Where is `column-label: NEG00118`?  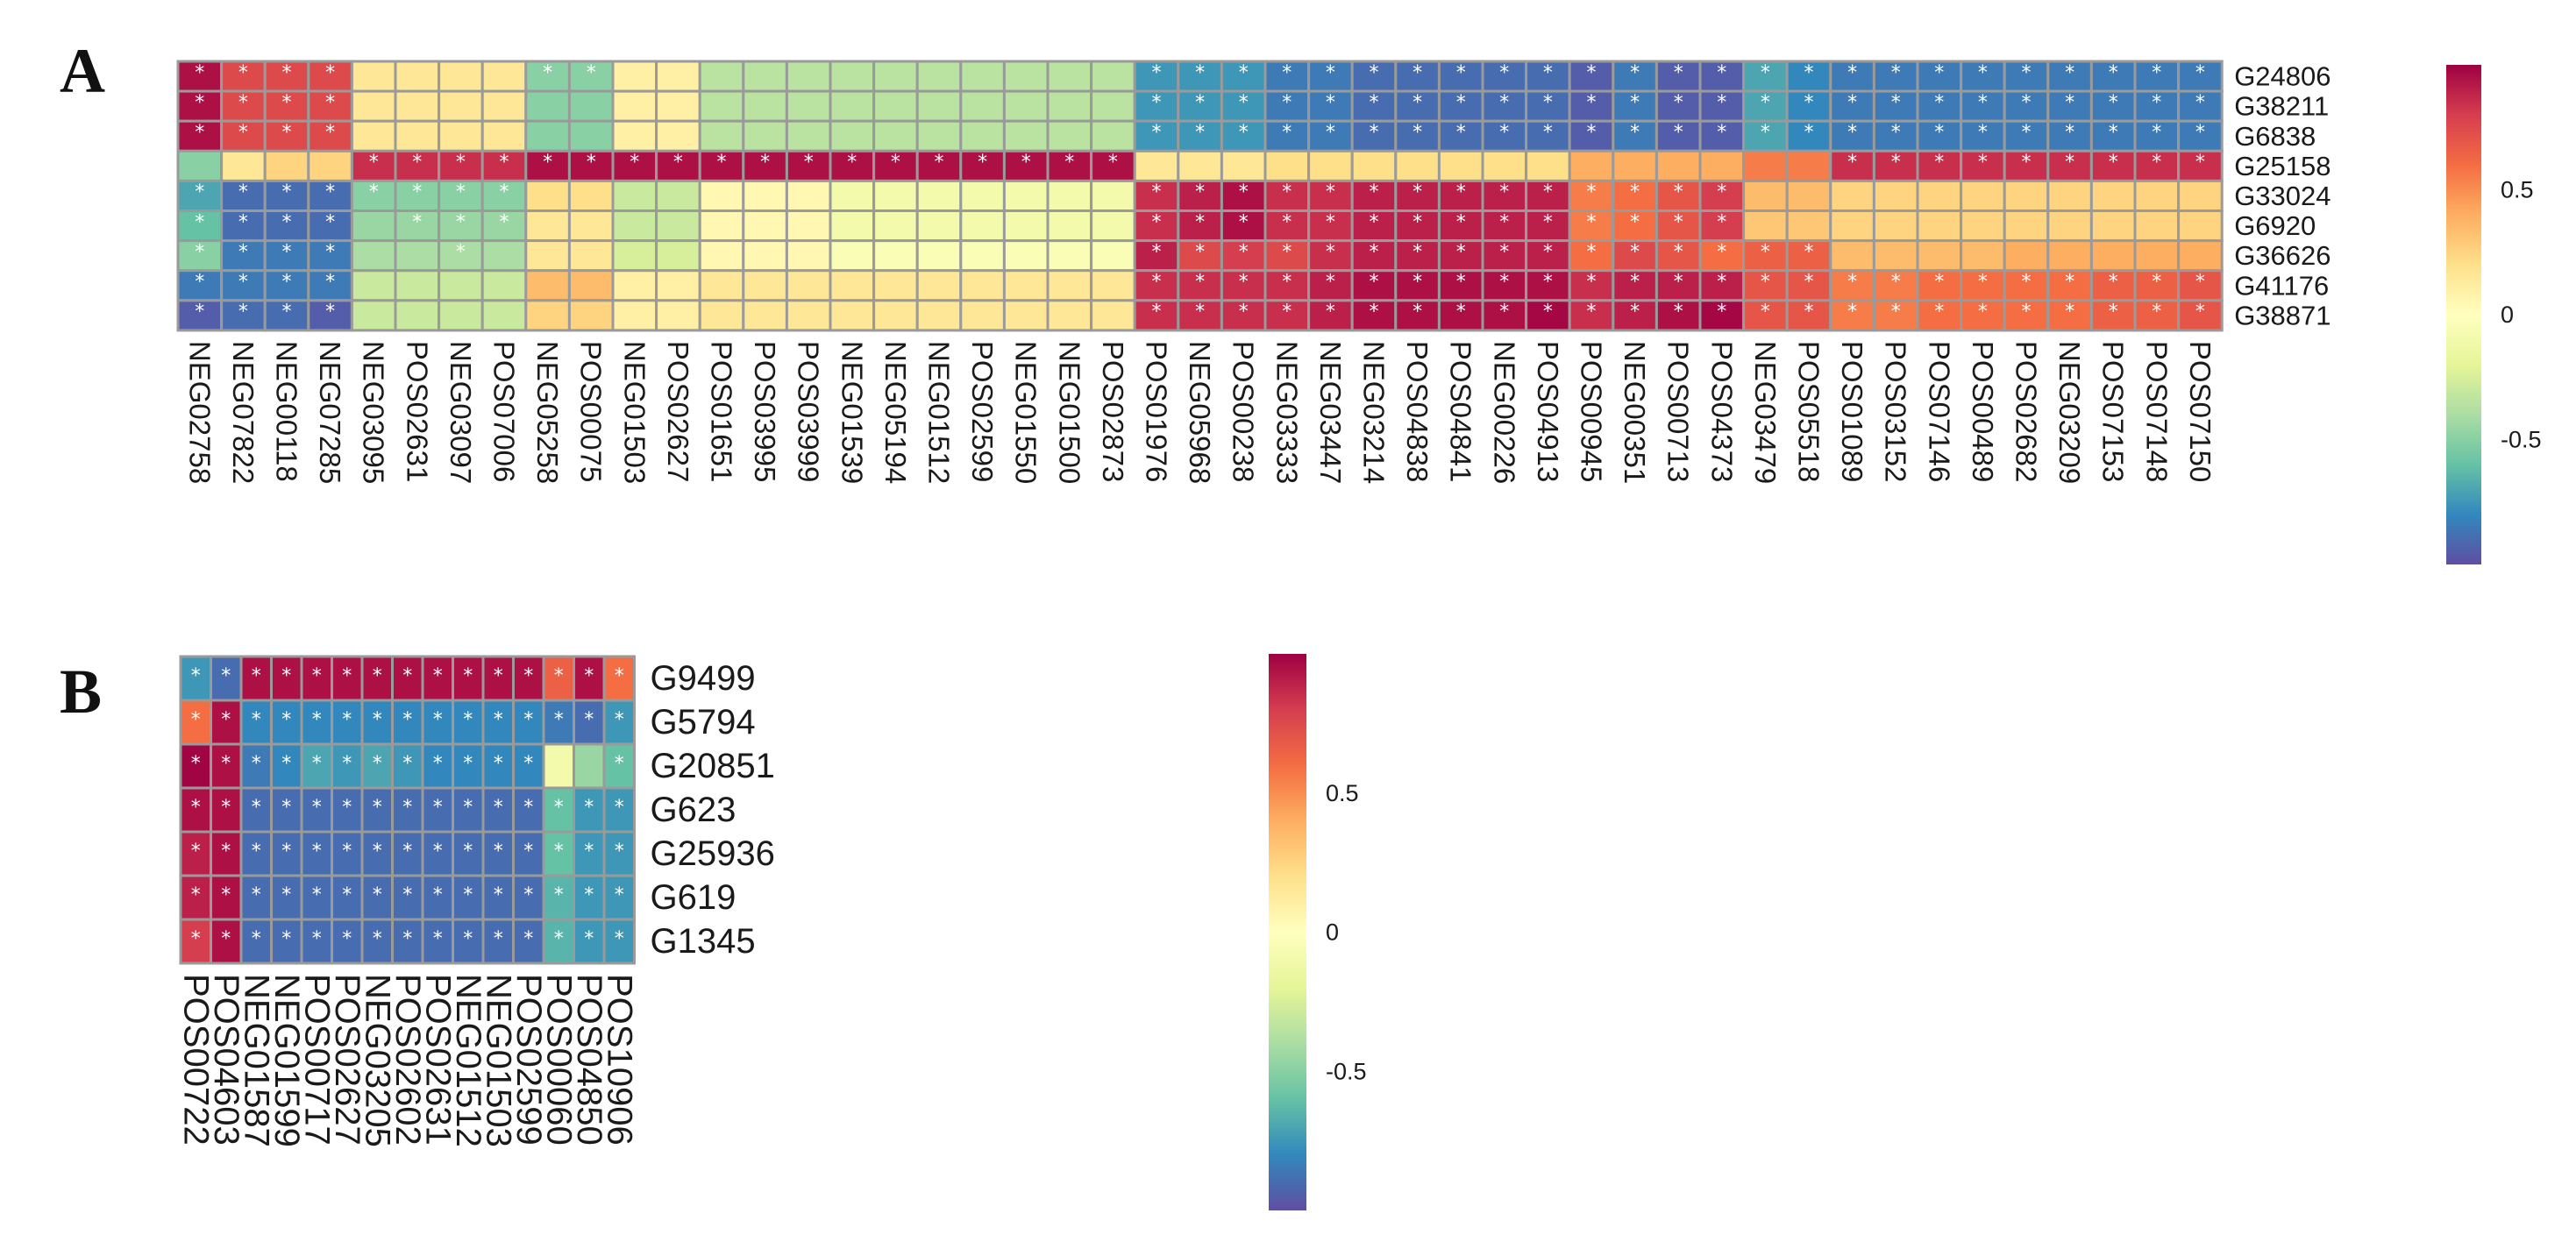
column-label: NEG00118 is located at coordinates (287, 411).